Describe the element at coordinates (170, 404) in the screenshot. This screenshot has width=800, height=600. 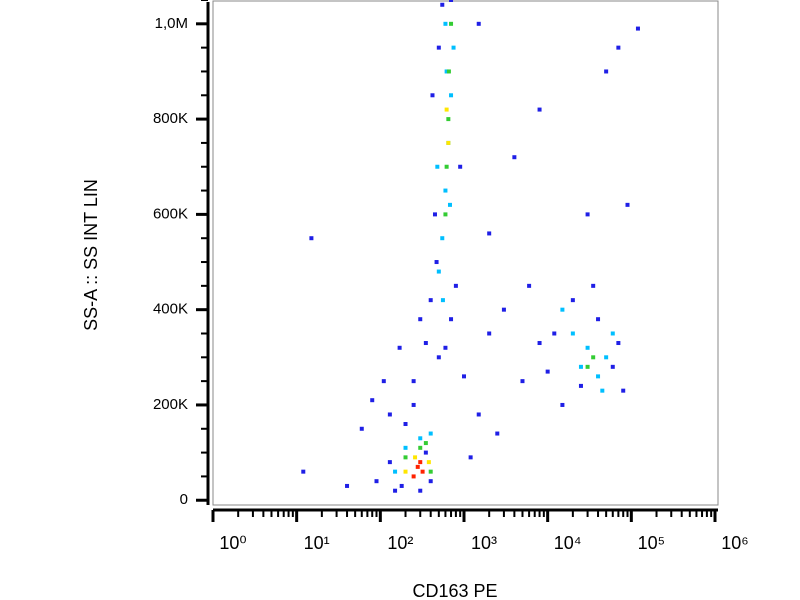
I see `y-tick-label: 200K` at that location.